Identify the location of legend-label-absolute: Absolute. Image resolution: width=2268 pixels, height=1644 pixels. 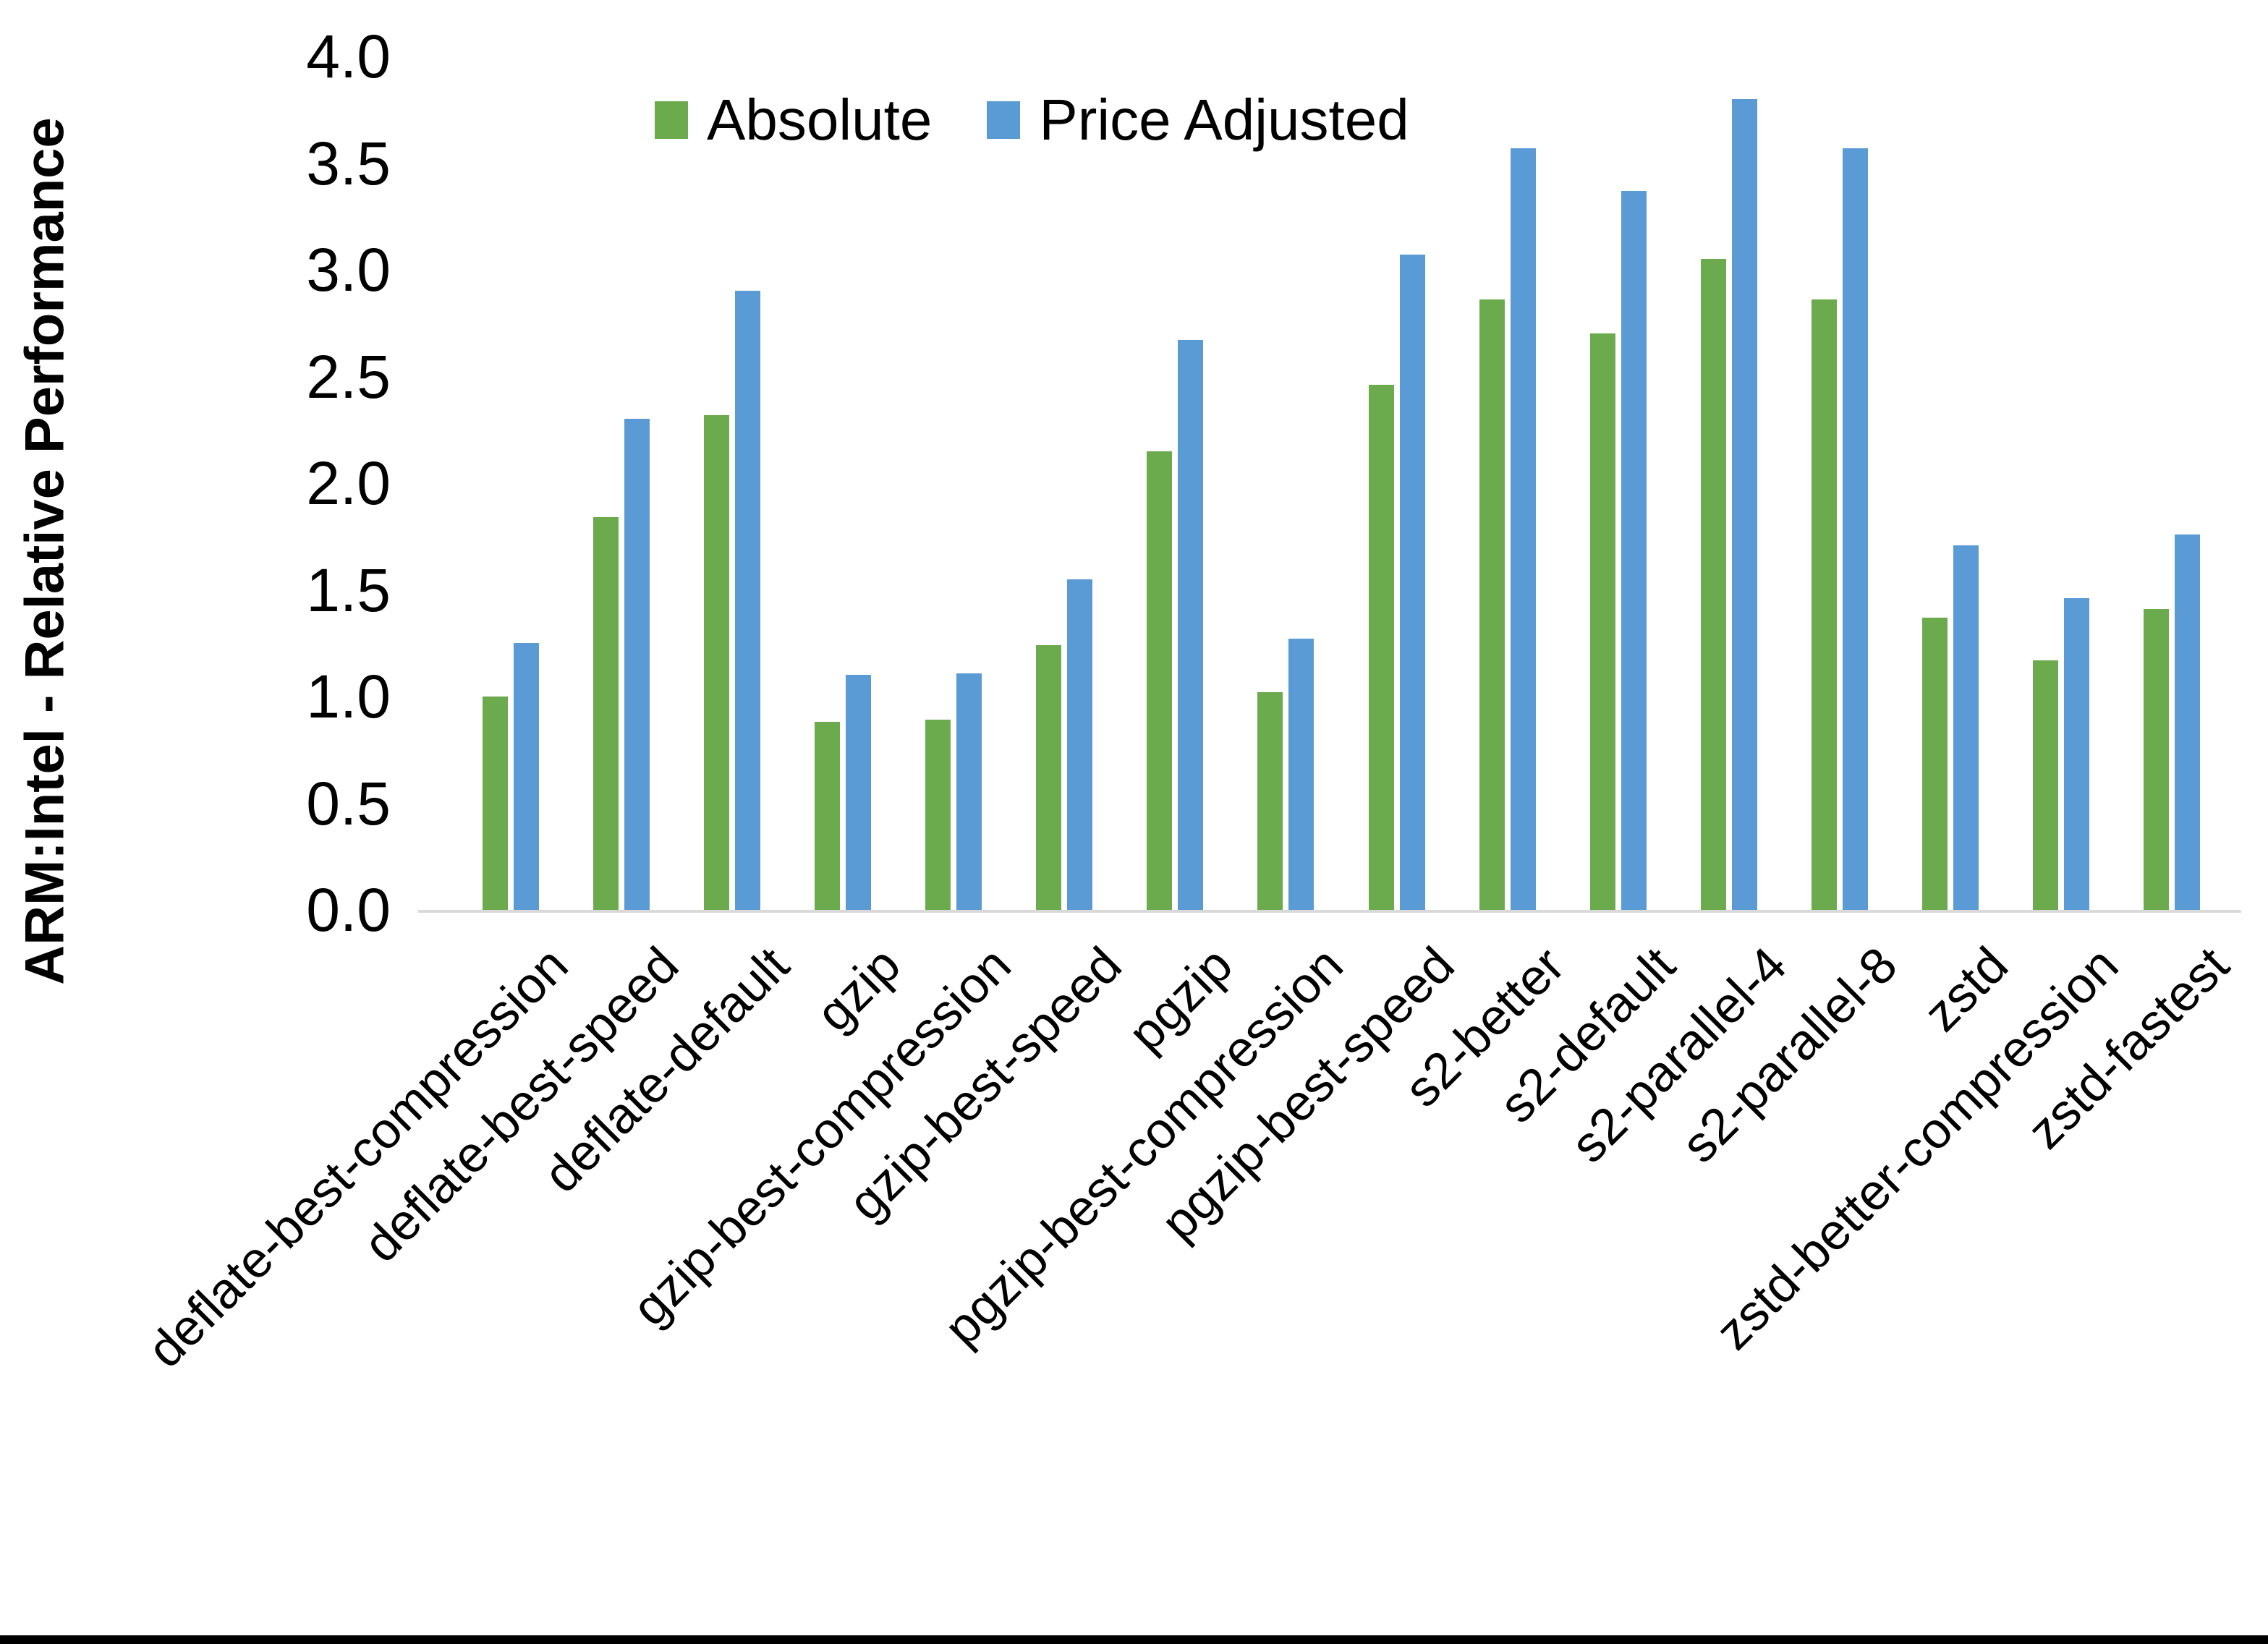
(820, 120).